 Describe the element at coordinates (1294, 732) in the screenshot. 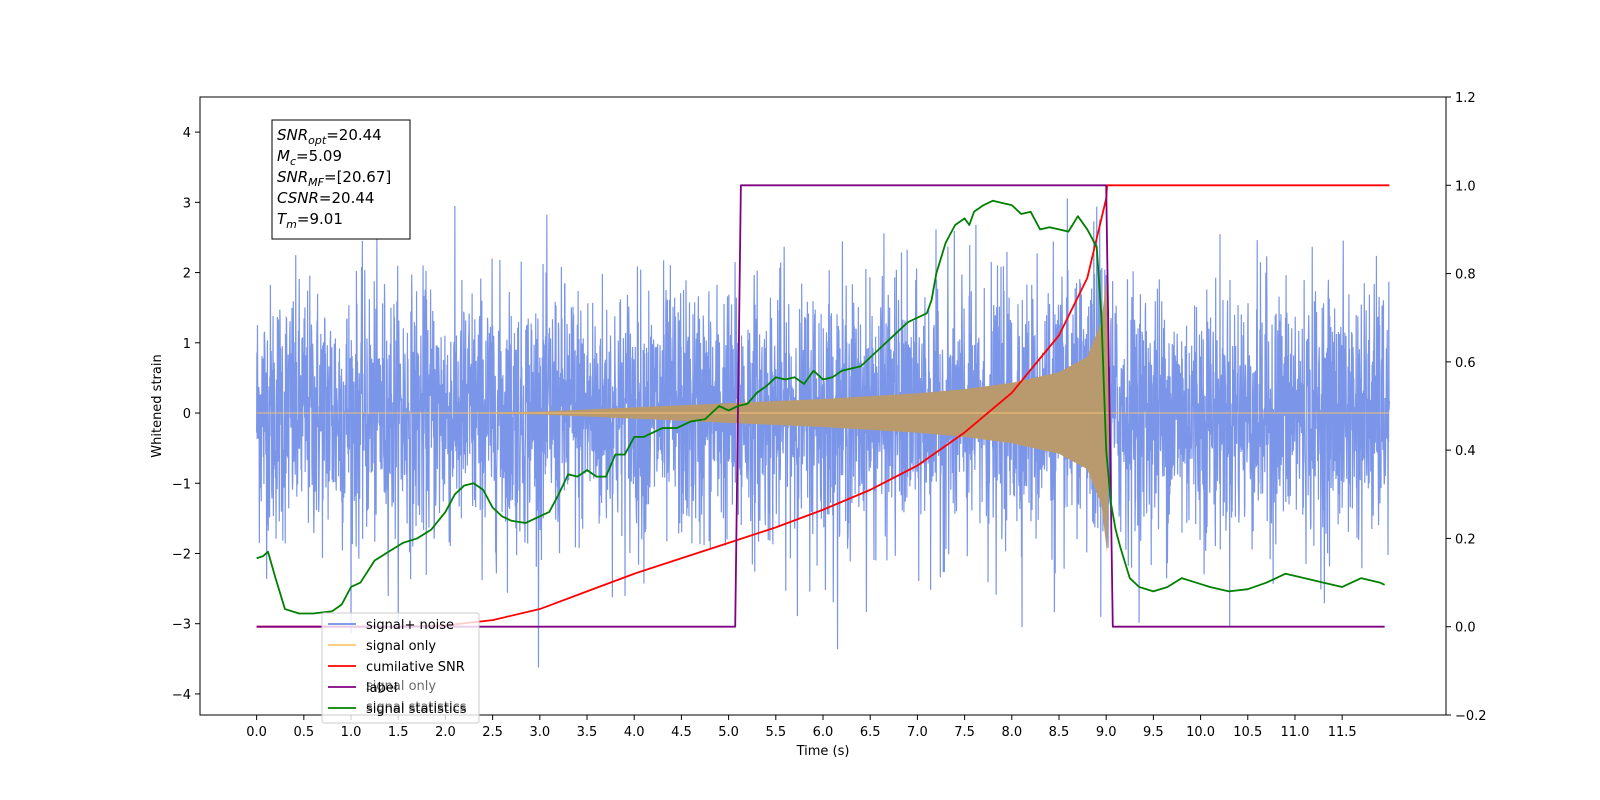

I see `x-tick-label: 11.0` at that location.